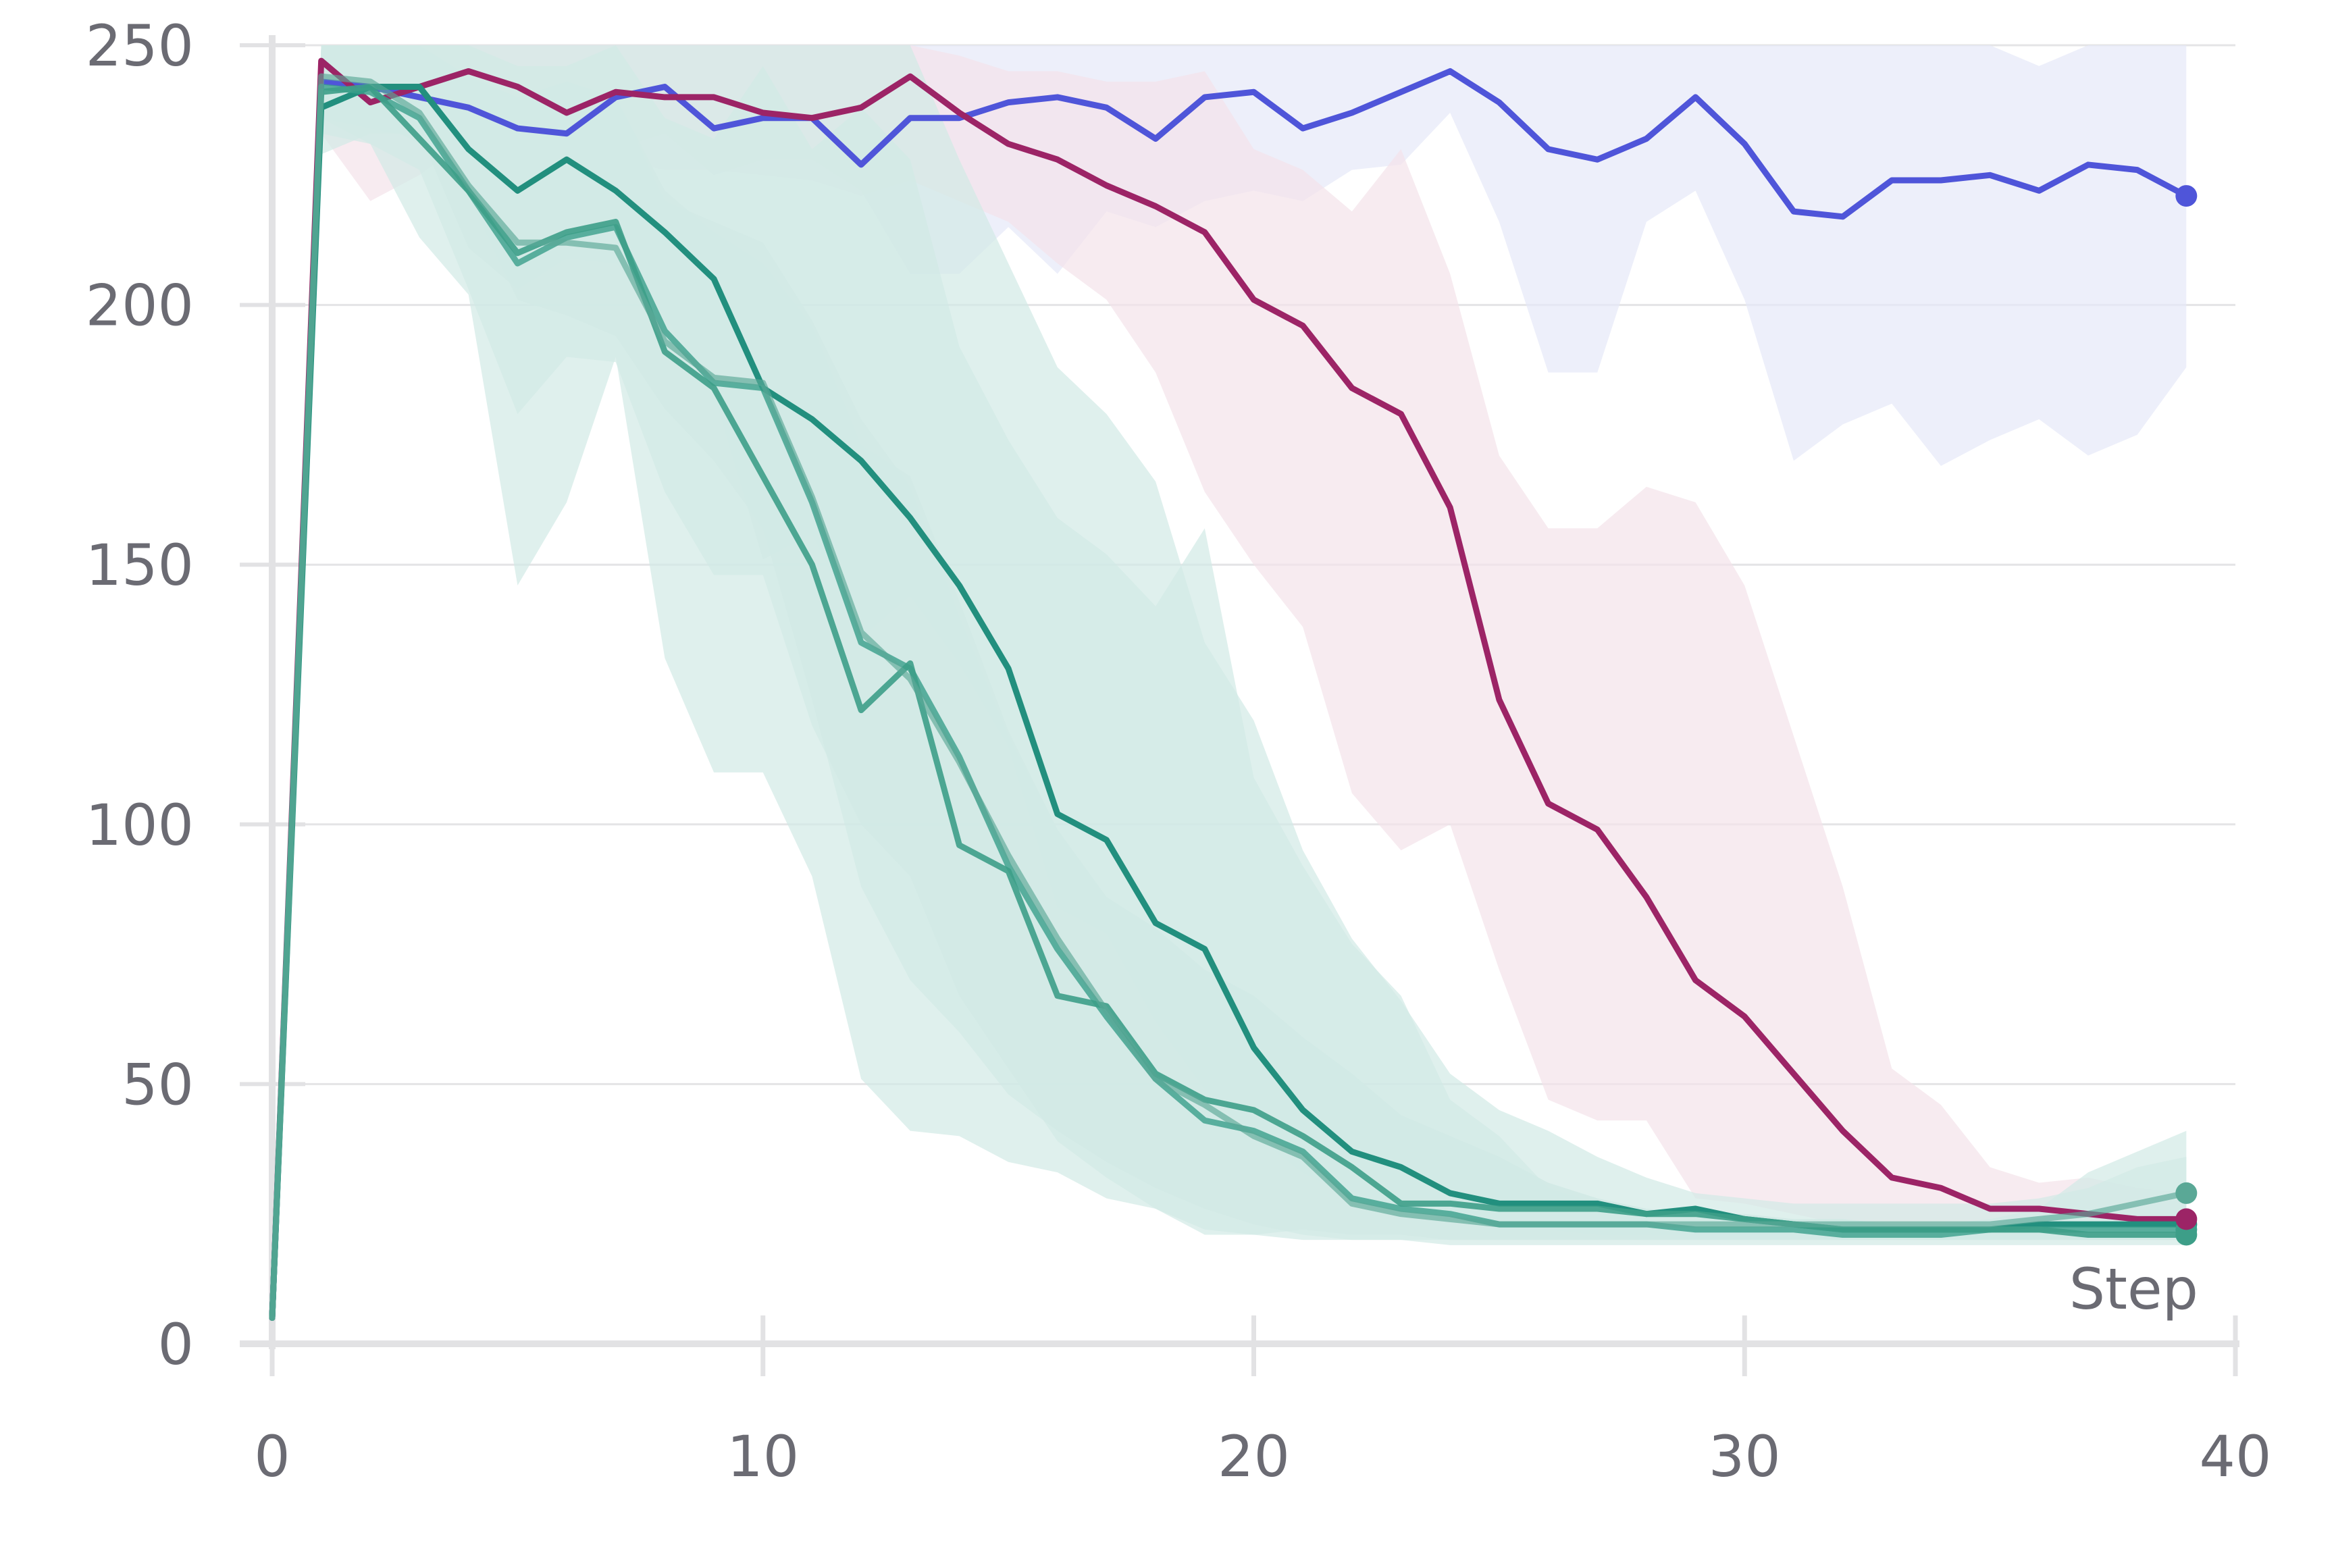 Image resolution: width=2334 pixels, height=1568 pixels. Describe the element at coordinates (140, 46) in the screenshot. I see `y-tick-label: 250` at that location.